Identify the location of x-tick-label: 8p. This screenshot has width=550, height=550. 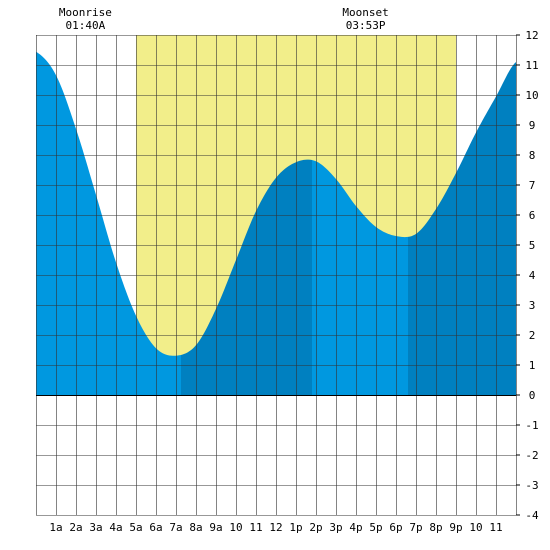
(435, 527).